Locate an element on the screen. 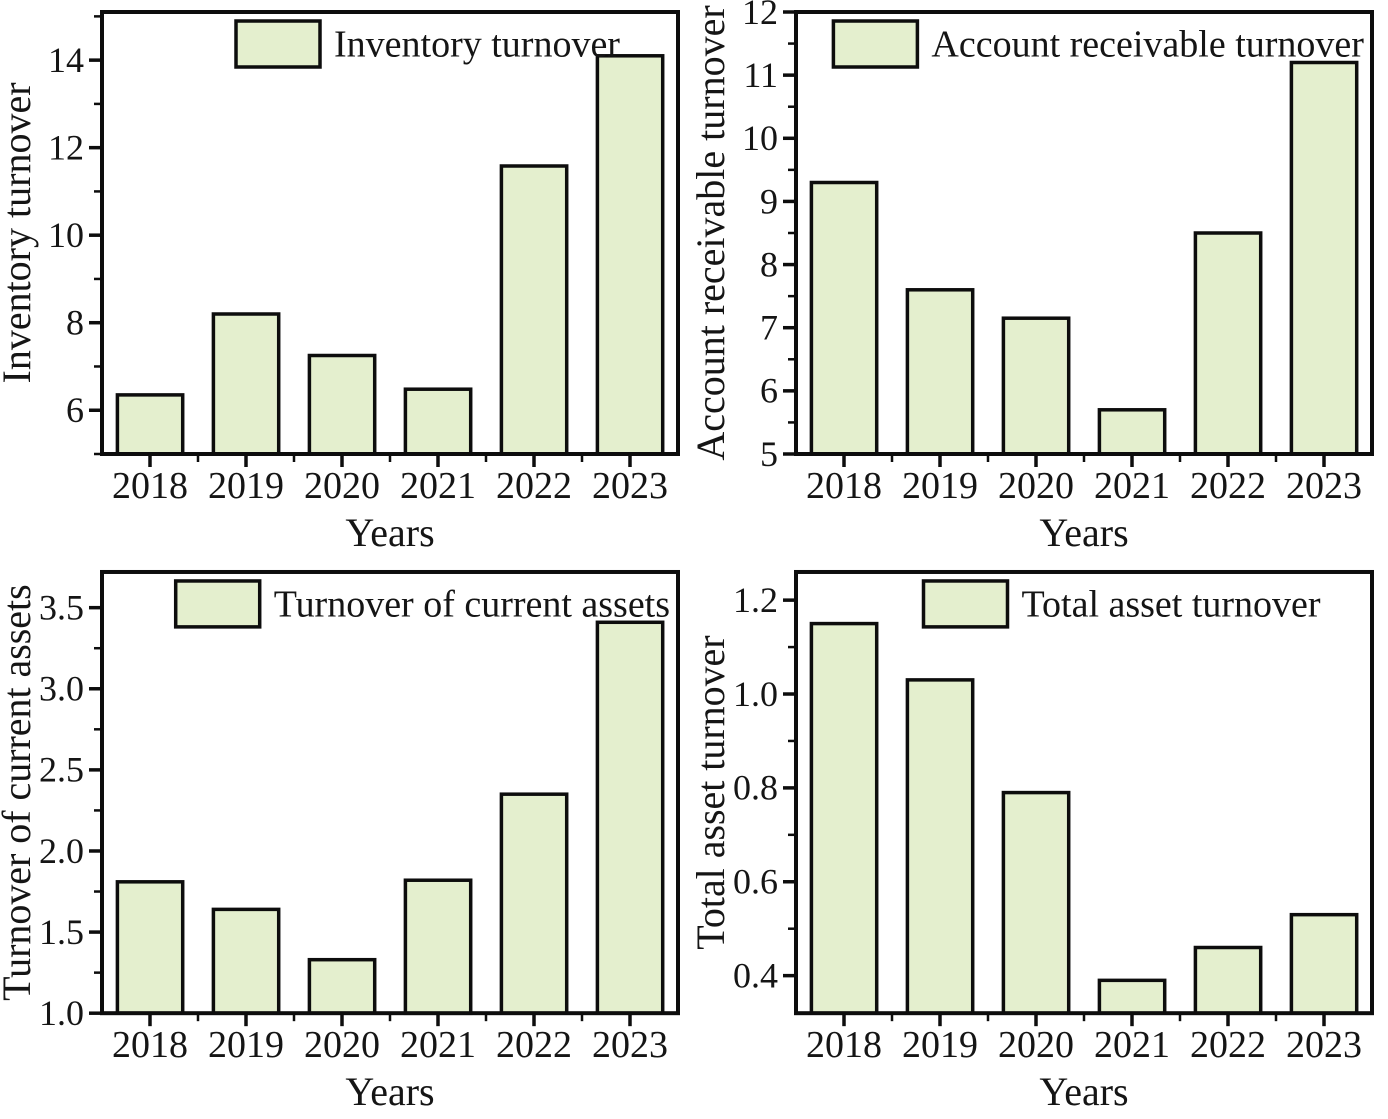 This screenshot has height=1119, width=1388. y-tick-label: 9 is located at coordinates (769, 201).